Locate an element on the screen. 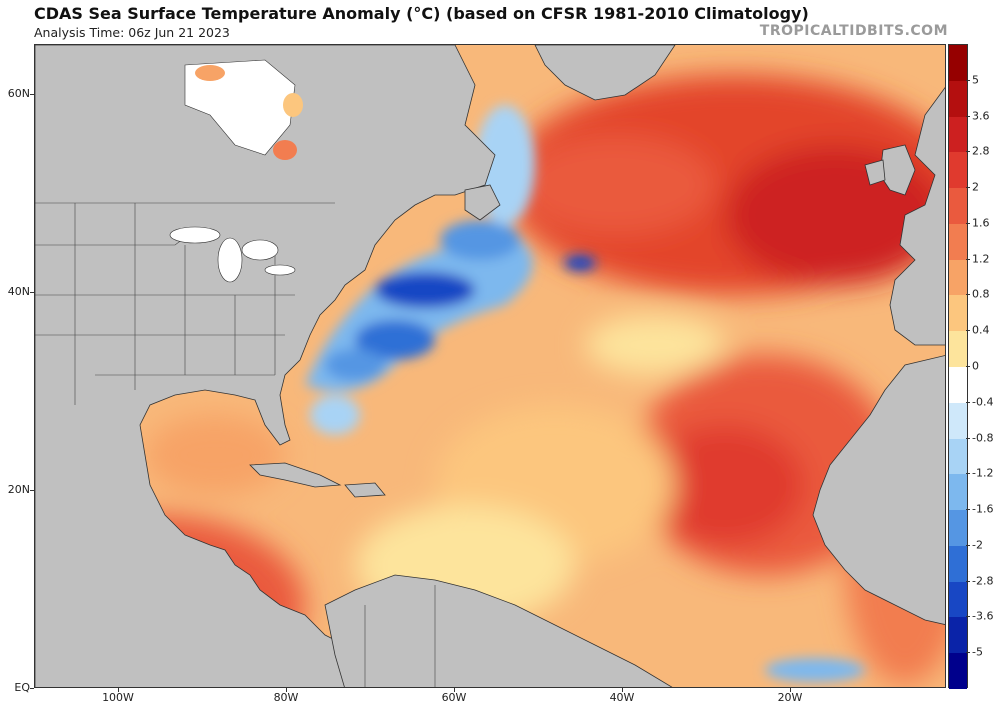  color-scale-label: -1.2 is located at coordinates (983, 473).